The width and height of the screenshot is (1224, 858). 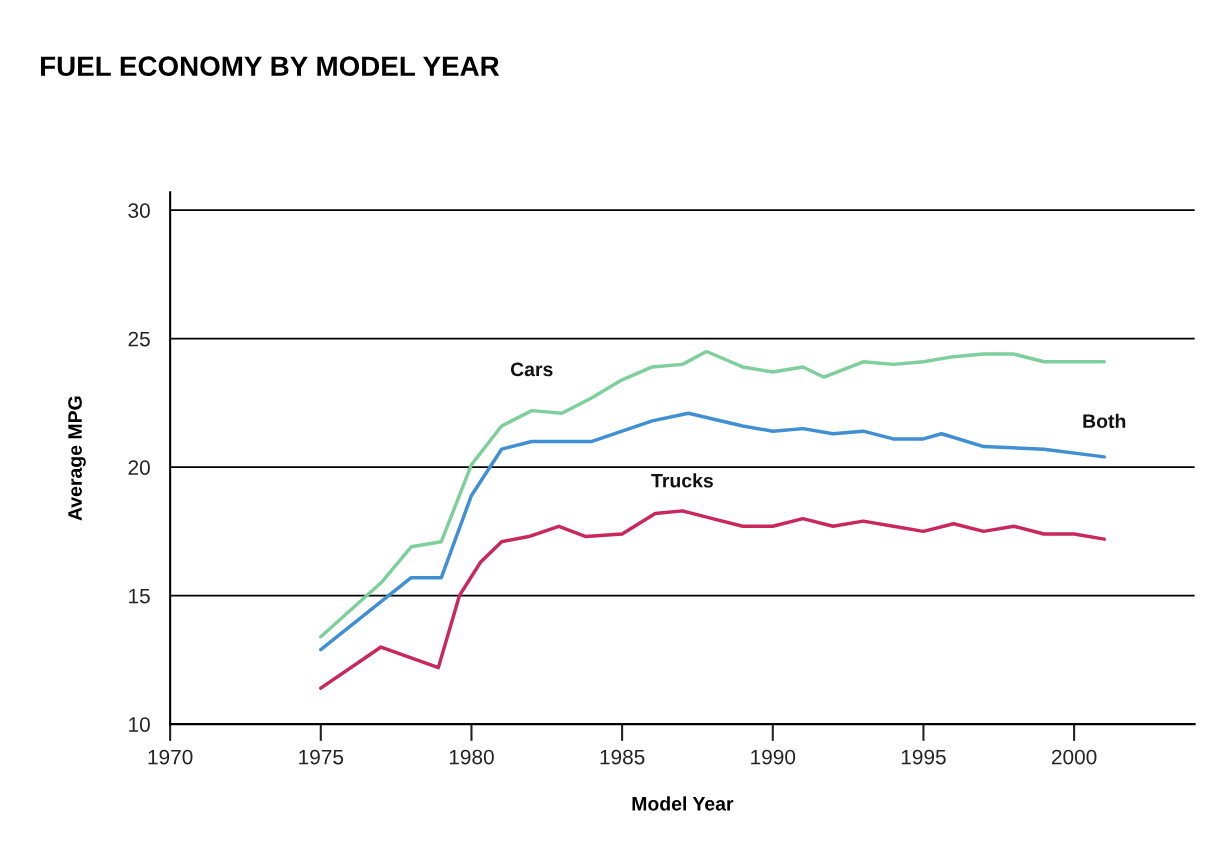 I want to click on x-tick-label: 1970, so click(x=170, y=757).